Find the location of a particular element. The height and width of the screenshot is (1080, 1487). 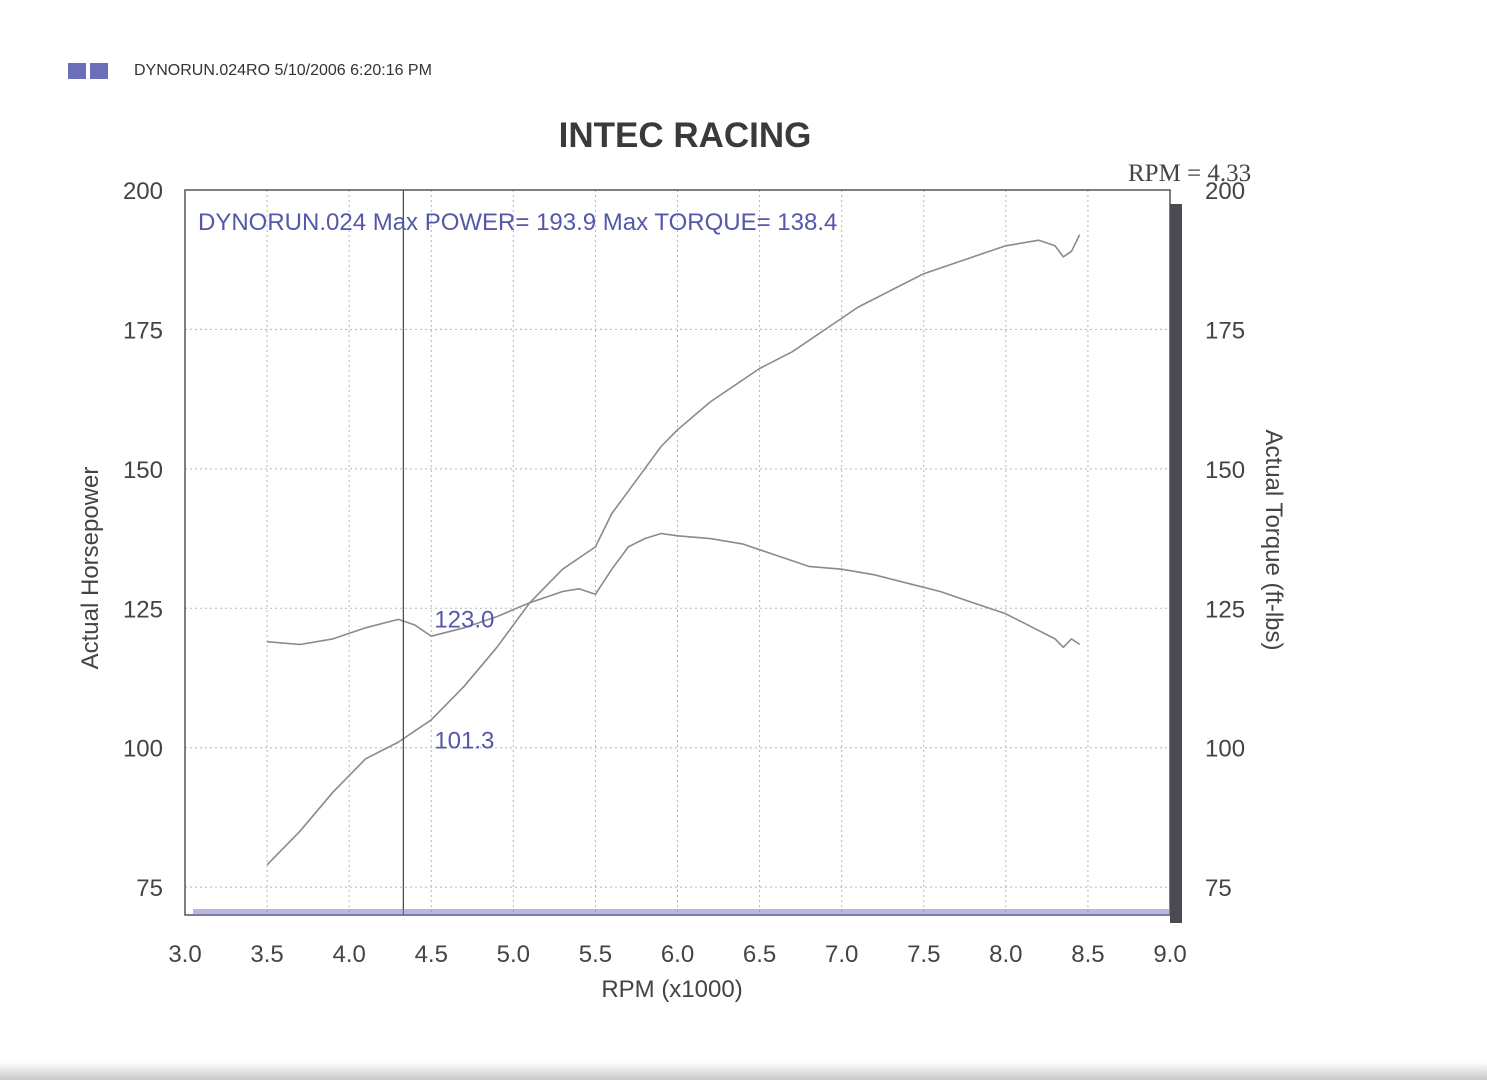

run-header: DYNORUN.024RO 5/10/2006 6:20:16 PM is located at coordinates (250, 71).